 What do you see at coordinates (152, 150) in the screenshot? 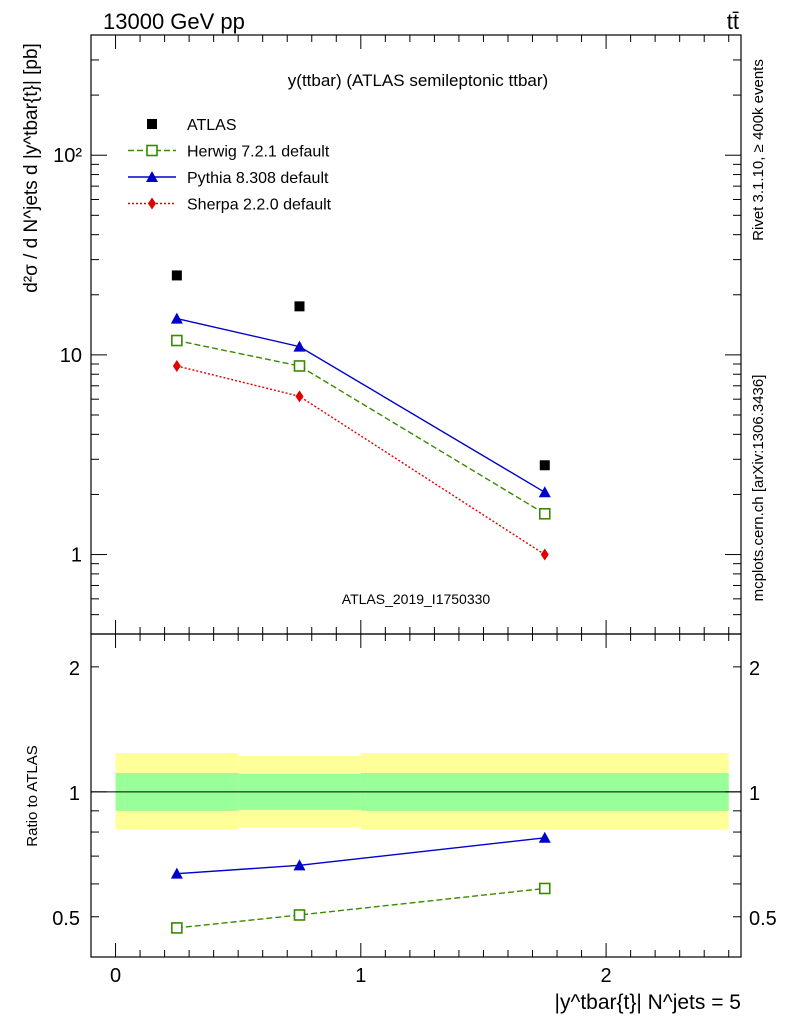
I see `legend-herwig-marker` at bounding box center [152, 150].